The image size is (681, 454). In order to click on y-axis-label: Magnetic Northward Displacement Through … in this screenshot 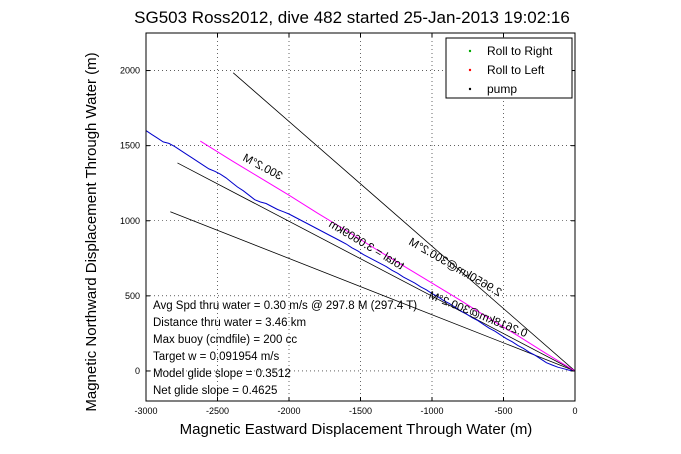, I will do `click(91, 231)`.